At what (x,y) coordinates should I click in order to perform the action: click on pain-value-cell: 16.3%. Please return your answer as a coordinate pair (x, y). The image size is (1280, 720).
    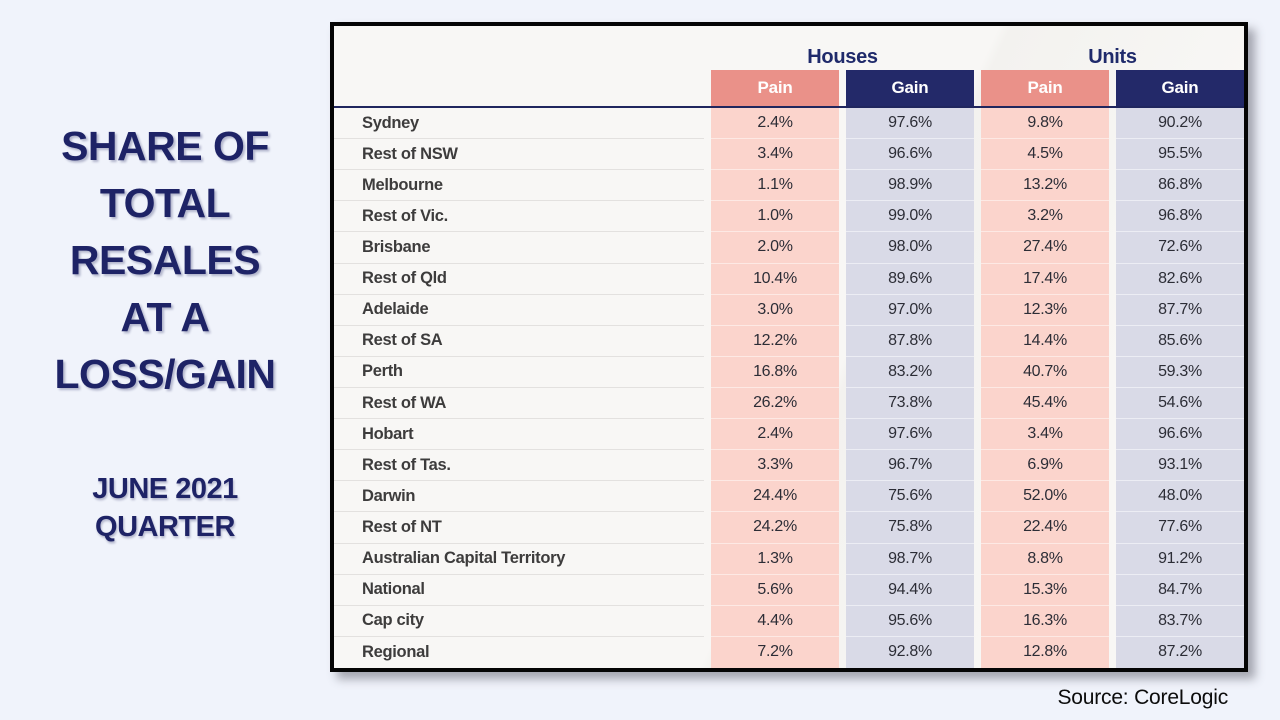
    Looking at the image, I should click on (1045, 621).